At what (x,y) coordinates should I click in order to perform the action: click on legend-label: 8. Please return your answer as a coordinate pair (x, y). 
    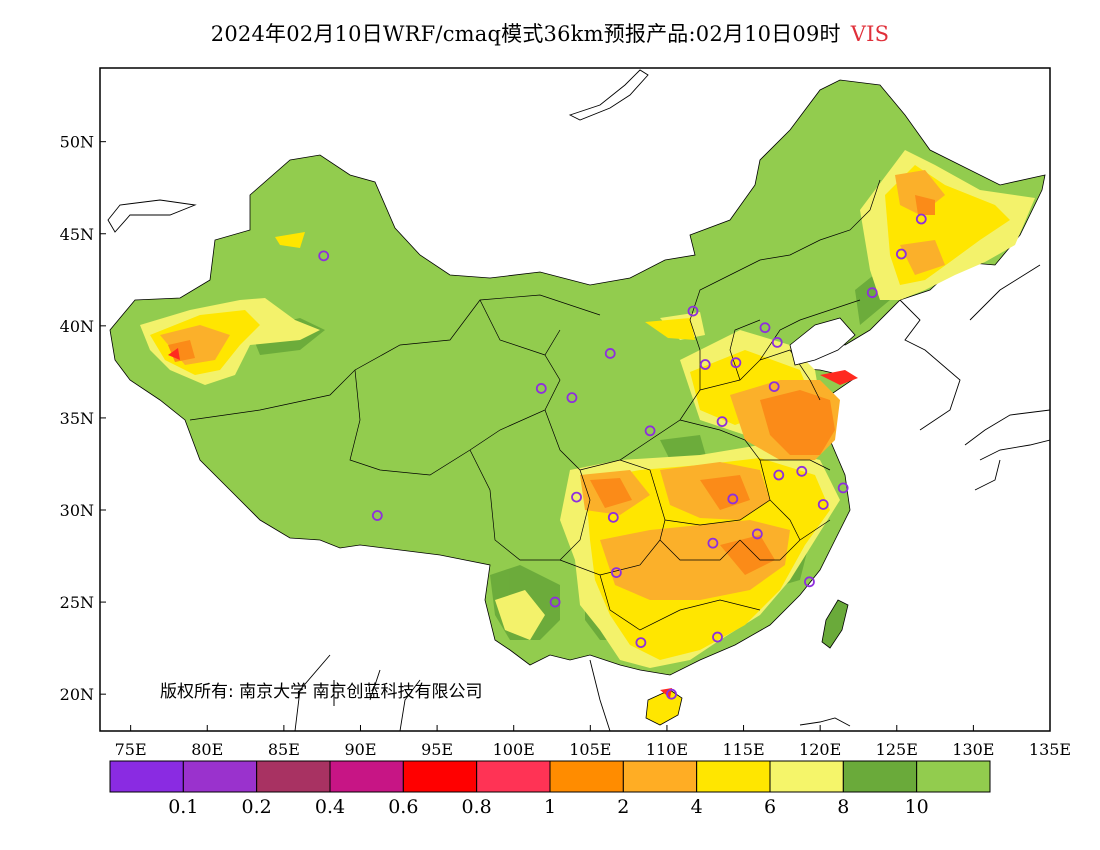
    Looking at the image, I should click on (843, 807).